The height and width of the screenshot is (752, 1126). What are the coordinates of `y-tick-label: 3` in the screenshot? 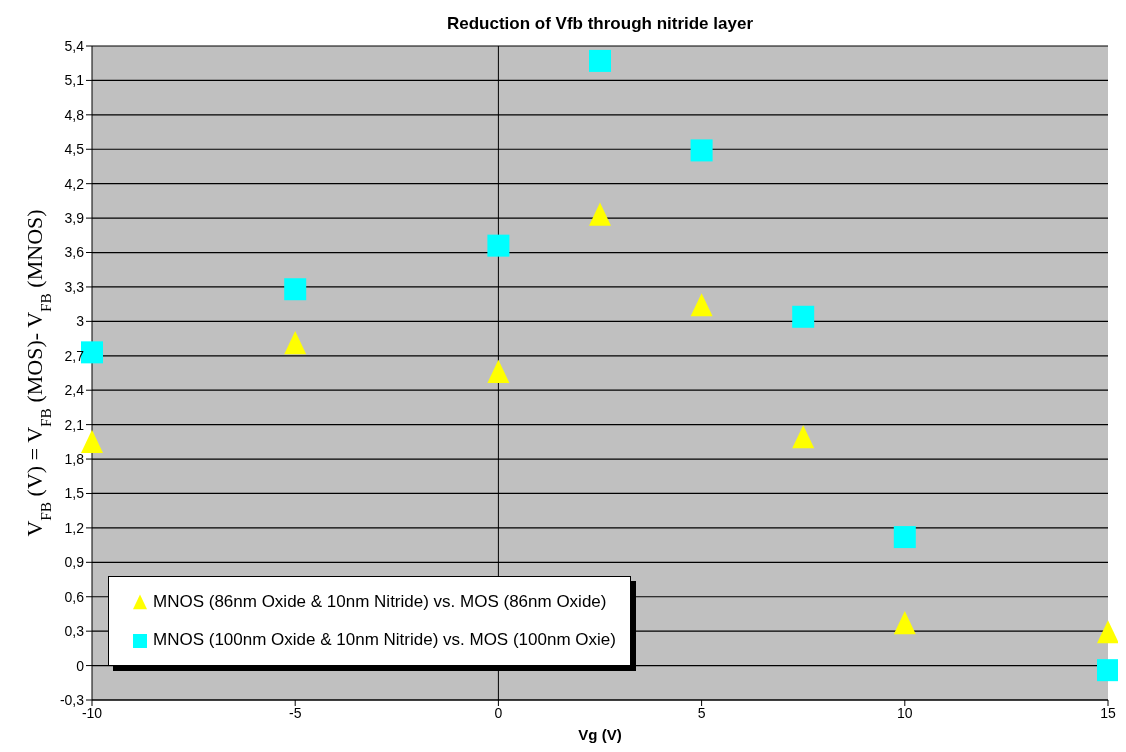 It's located at (80, 321).